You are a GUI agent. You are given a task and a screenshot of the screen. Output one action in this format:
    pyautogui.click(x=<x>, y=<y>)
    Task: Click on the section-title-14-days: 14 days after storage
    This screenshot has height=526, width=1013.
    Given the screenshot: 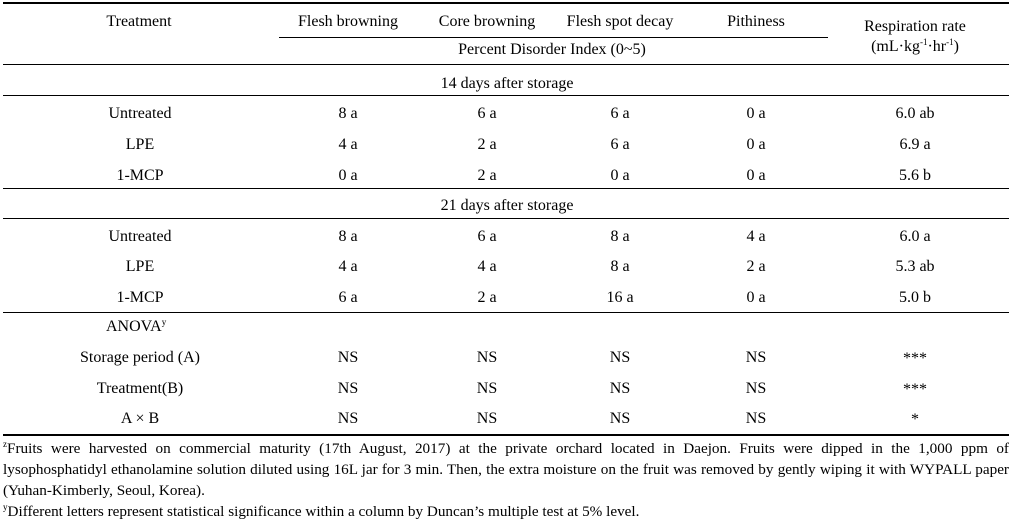 What is the action you would take?
    pyautogui.click(x=507, y=83)
    